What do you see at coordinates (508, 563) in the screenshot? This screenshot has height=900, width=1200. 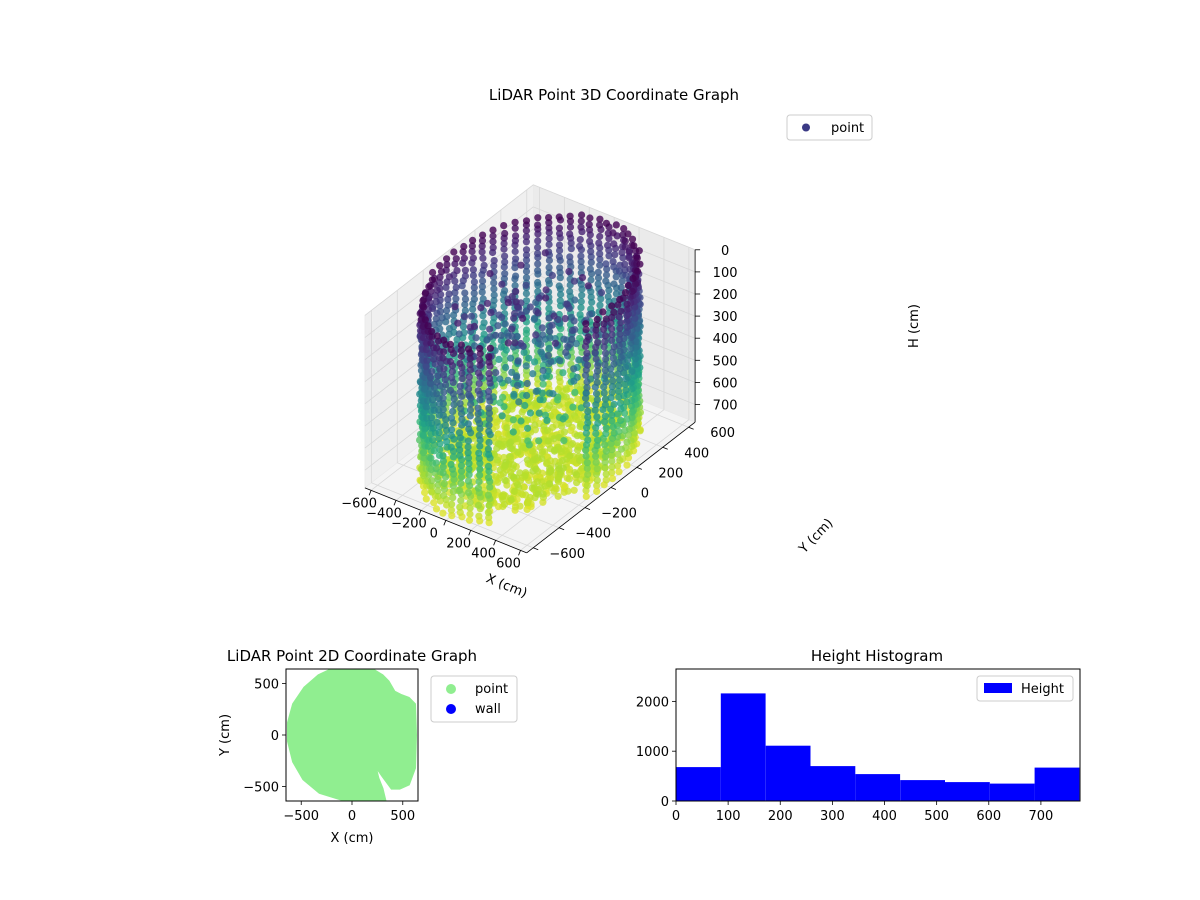 I see `tick-label-x: 600` at bounding box center [508, 563].